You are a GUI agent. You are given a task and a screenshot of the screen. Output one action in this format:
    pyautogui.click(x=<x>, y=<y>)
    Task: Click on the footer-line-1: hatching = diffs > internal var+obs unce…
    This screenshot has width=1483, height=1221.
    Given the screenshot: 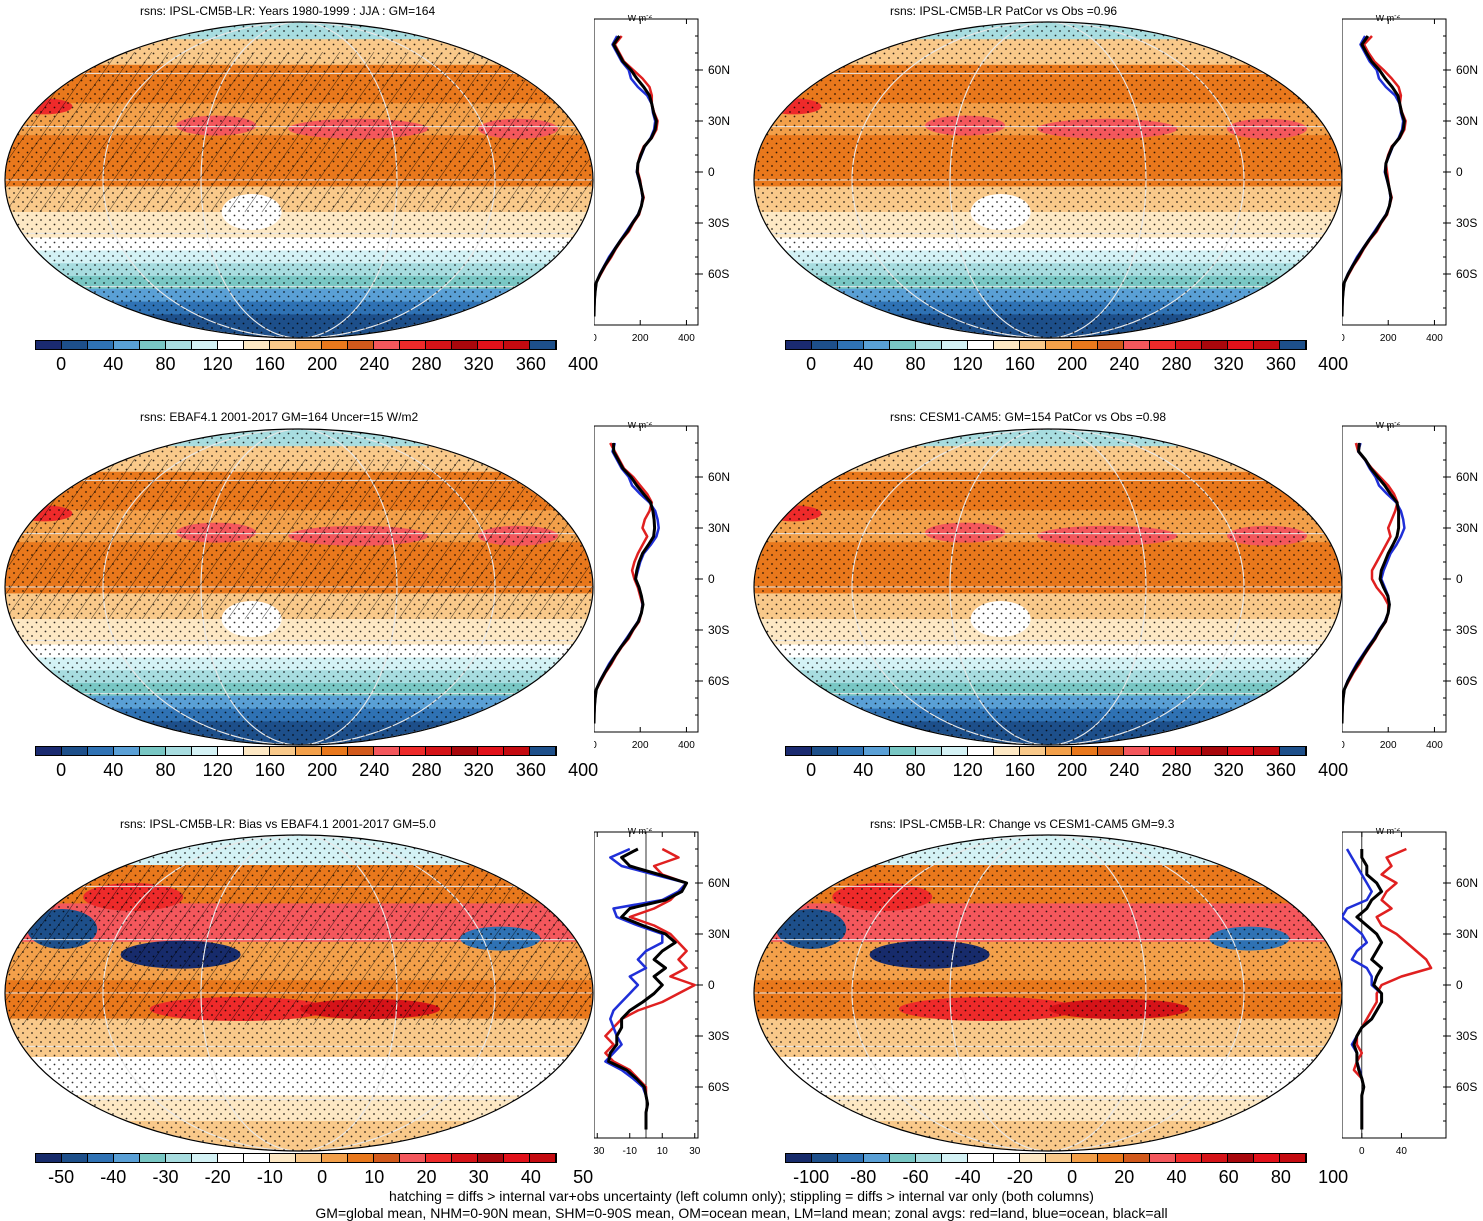 What is the action you would take?
    pyautogui.click(x=741, y=1196)
    